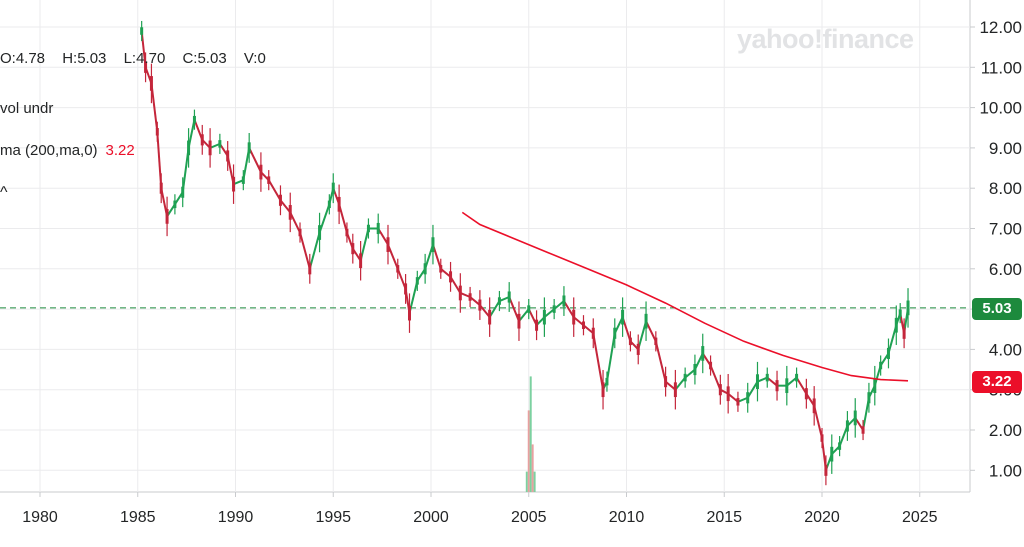 Image resolution: width=1024 pixels, height=547 pixels. Describe the element at coordinates (23, 58) in the screenshot. I see `open-value: O:4.78` at that location.